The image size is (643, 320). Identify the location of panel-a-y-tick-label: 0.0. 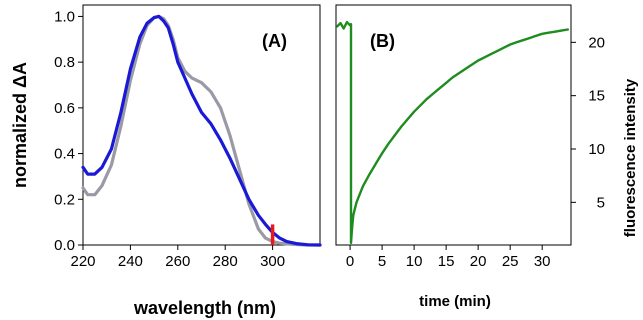
(64, 245).